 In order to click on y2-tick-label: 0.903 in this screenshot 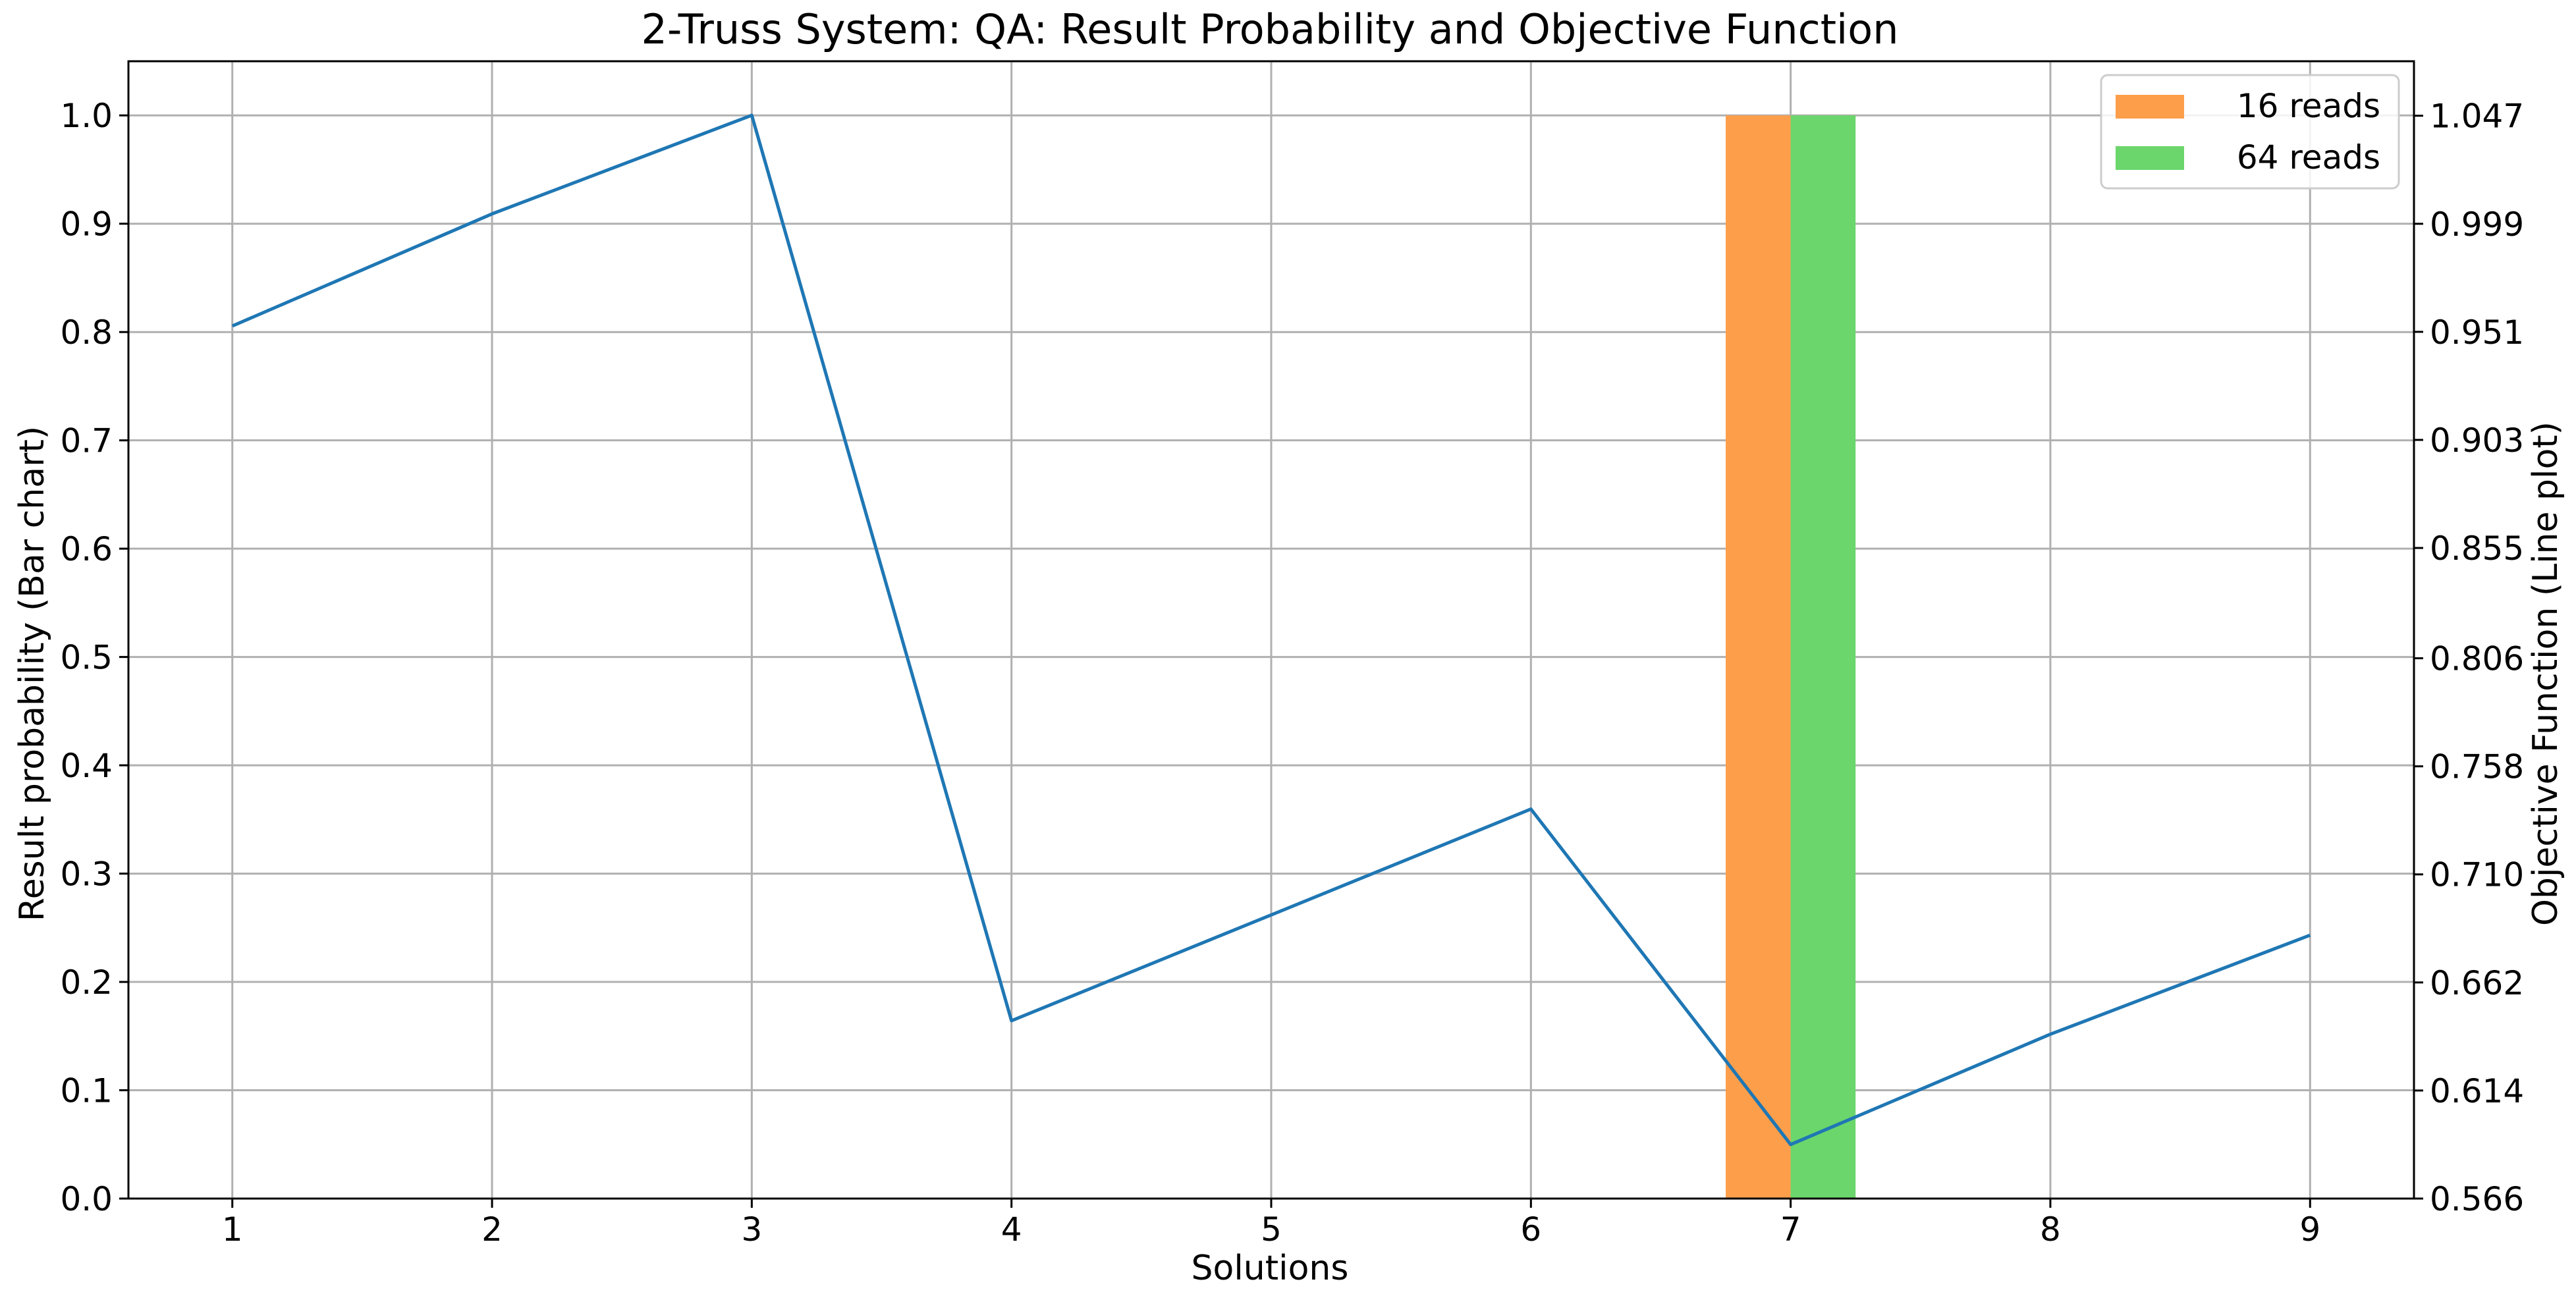, I will do `click(2477, 440)`.